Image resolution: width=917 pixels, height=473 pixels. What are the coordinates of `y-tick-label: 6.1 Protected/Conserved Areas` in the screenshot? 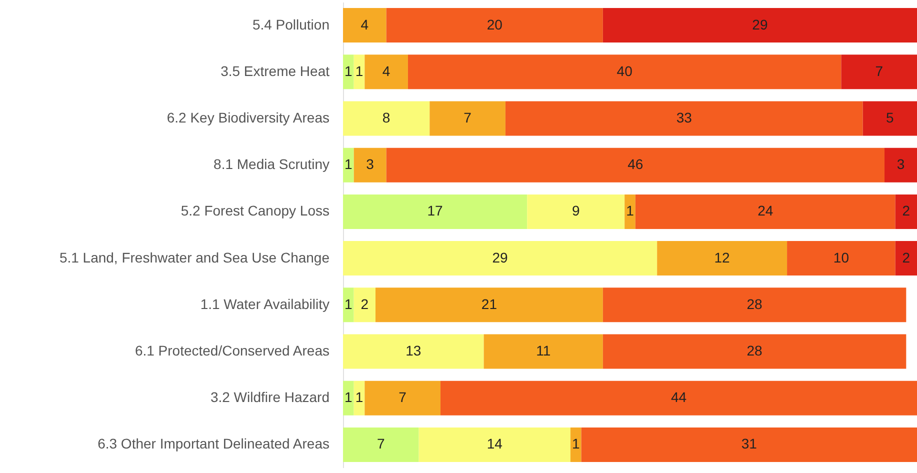 It's located at (232, 350).